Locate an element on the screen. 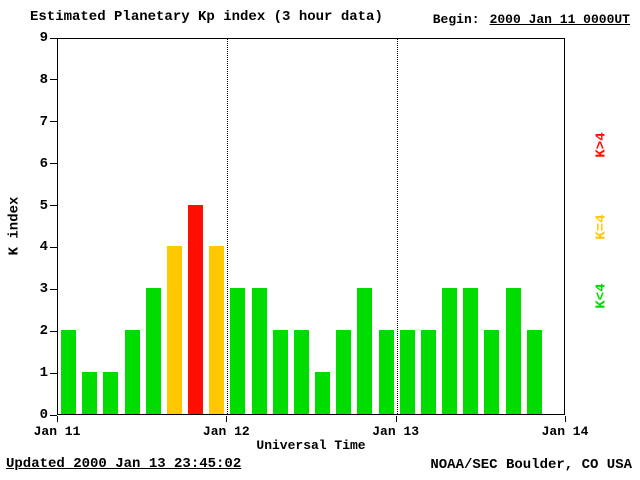  y-tick-label: 7 is located at coordinates (43, 121).